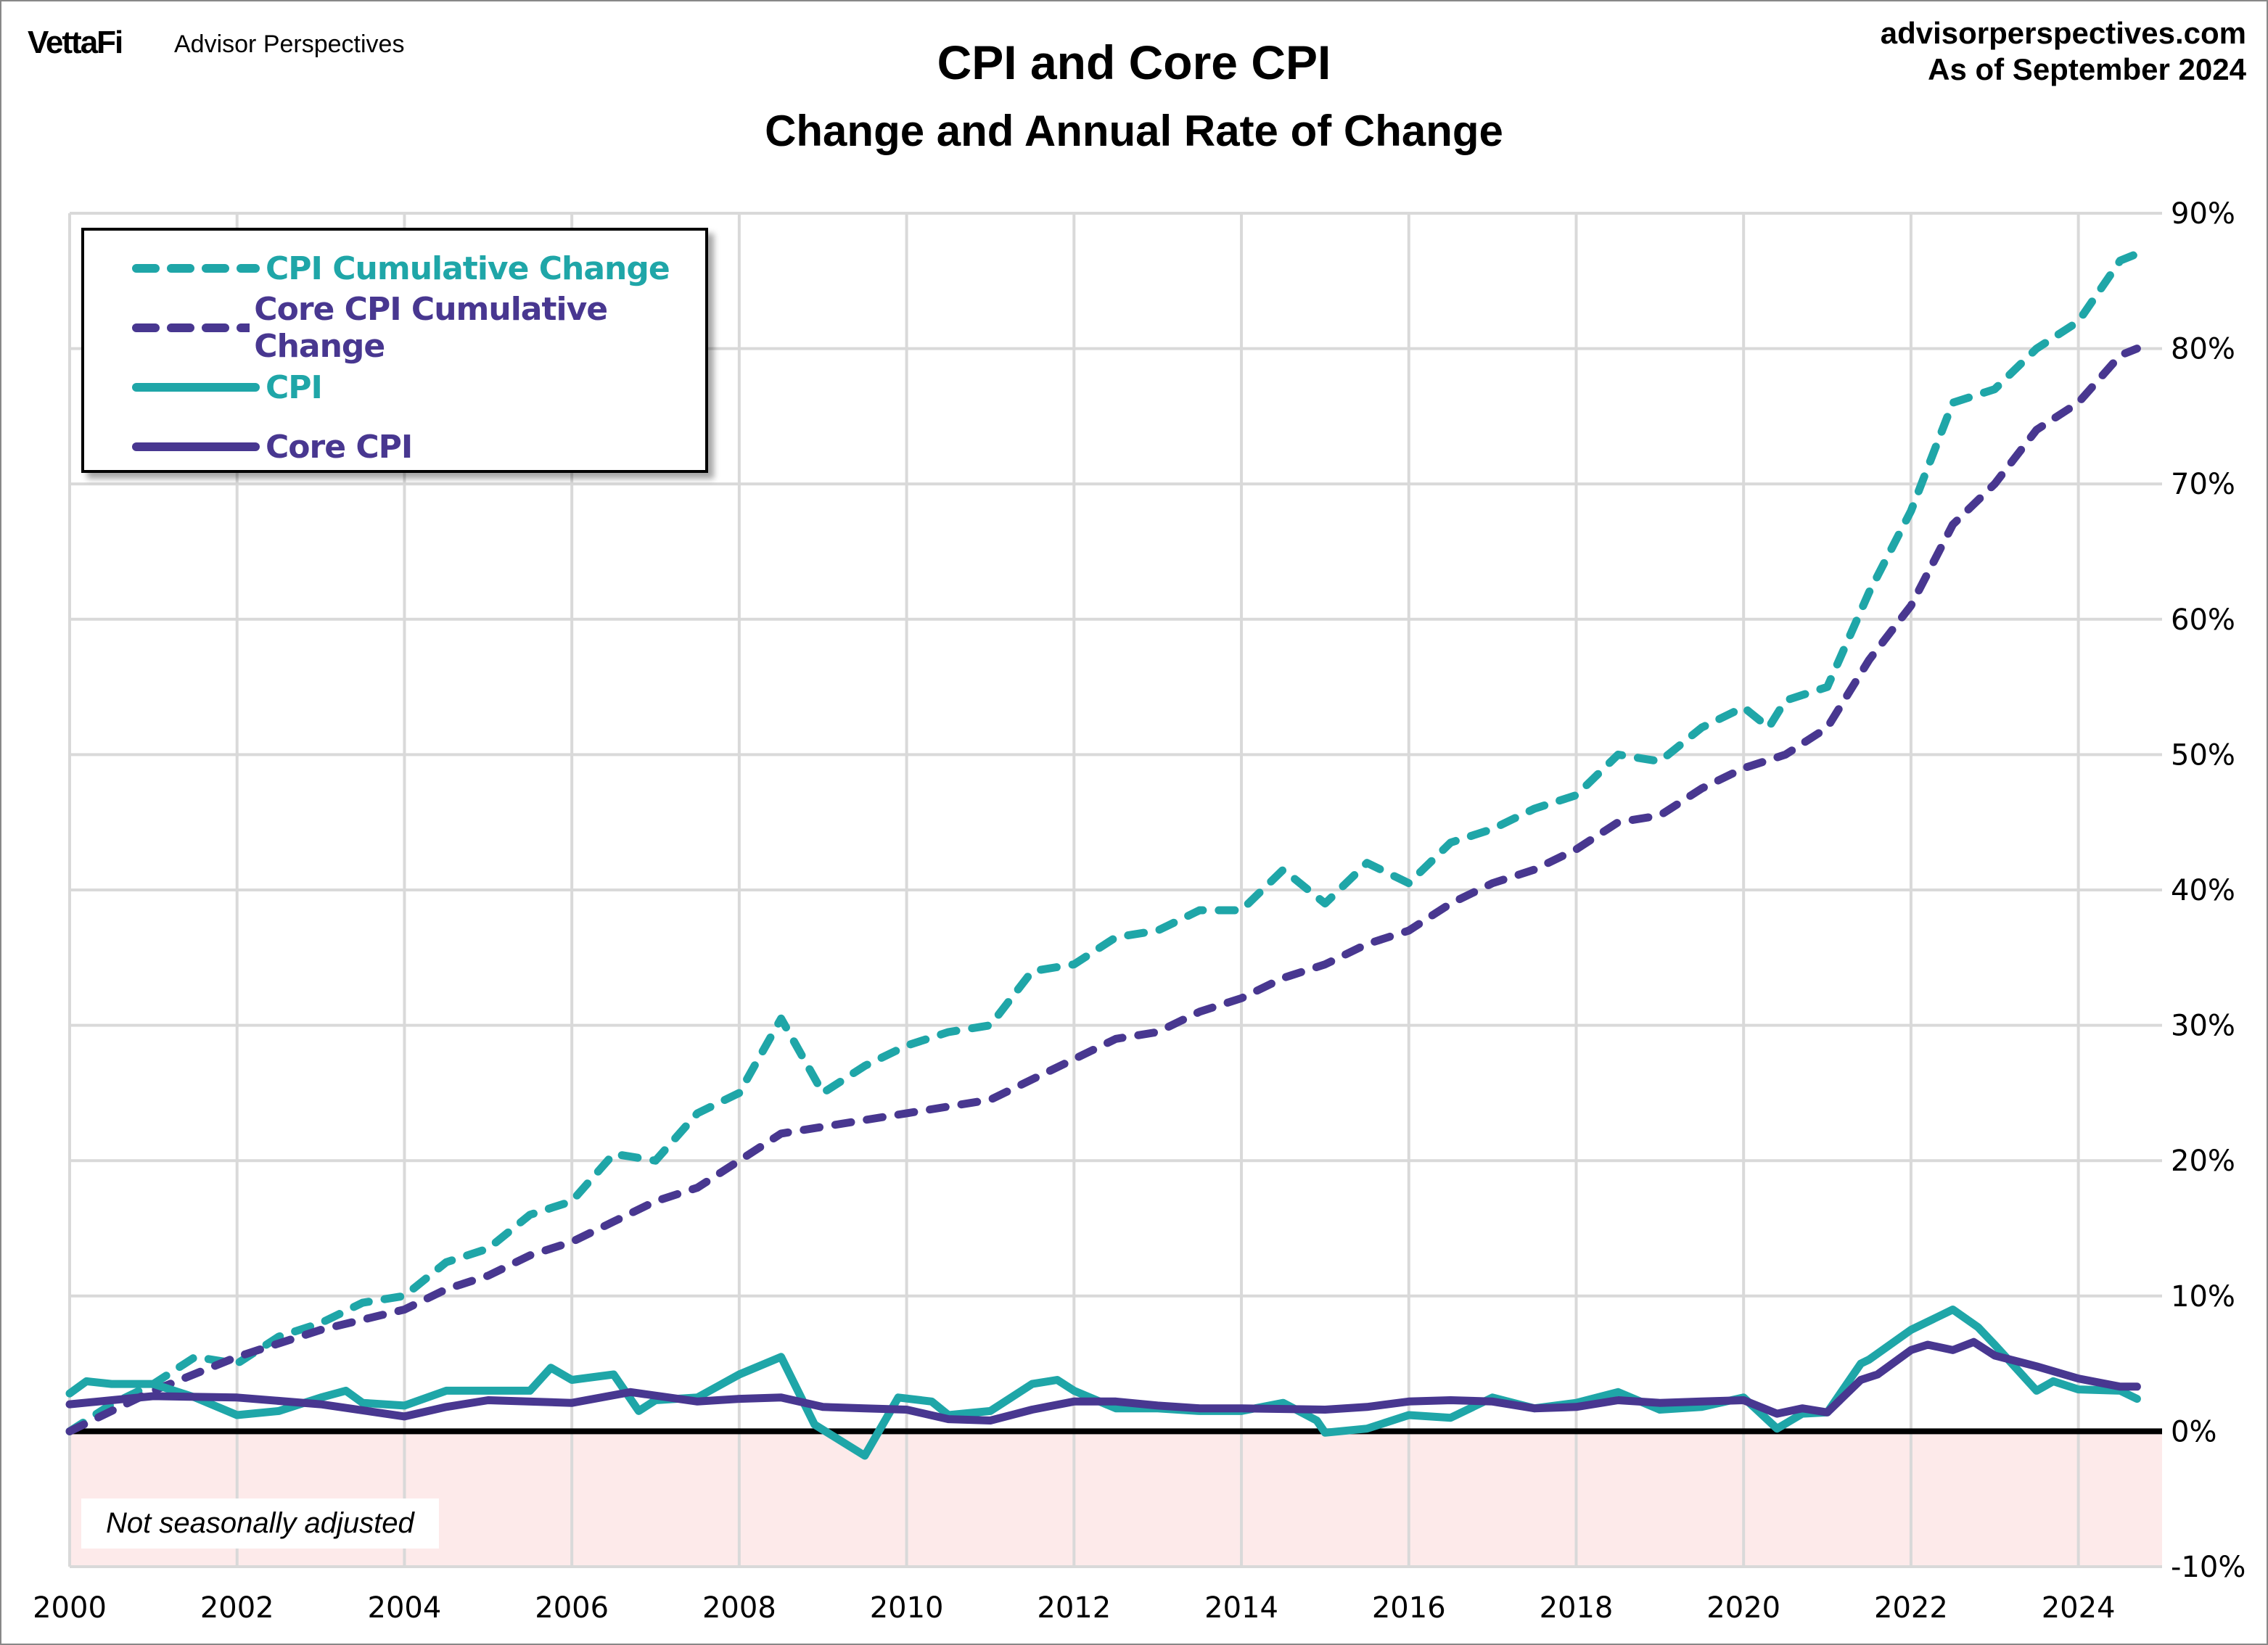 The height and width of the screenshot is (1645, 2268). Describe the element at coordinates (1241, 1608) in the screenshot. I see `x-tick-label: 2014` at that location.